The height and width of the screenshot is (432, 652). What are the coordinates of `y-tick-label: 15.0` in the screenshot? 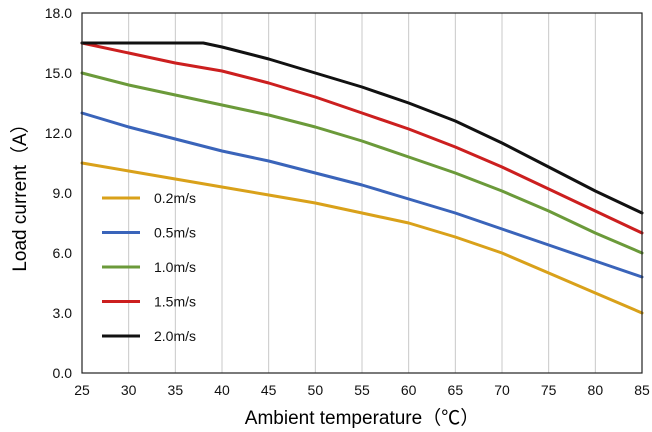 It's located at (58, 73).